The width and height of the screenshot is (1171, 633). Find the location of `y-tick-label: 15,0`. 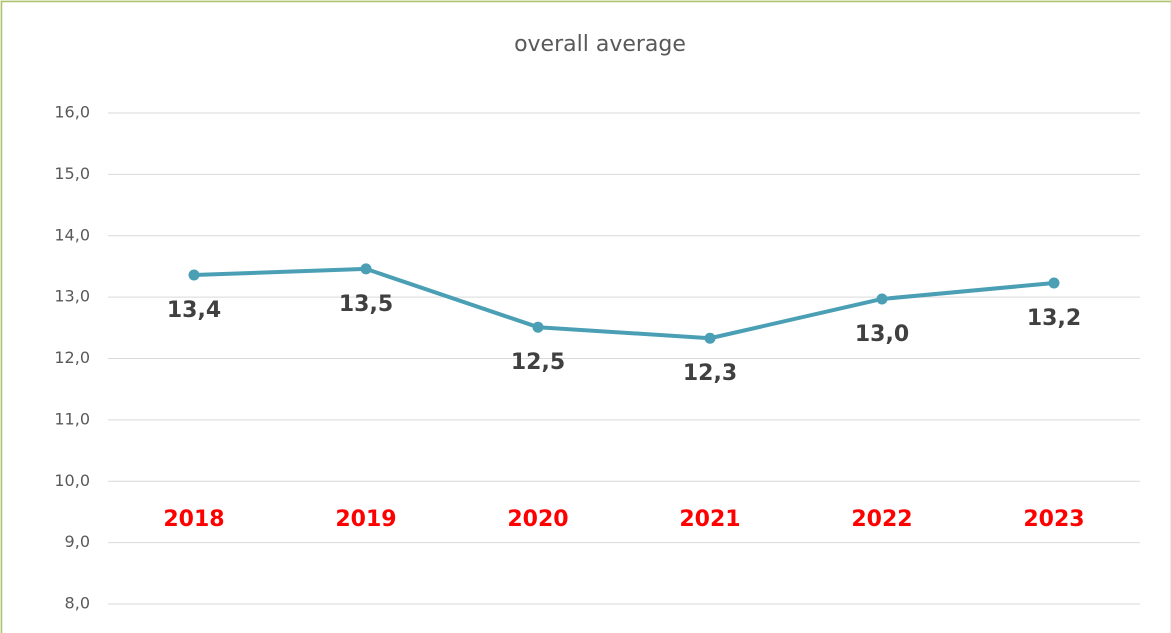

y-tick-label: 15,0 is located at coordinates (72, 173).